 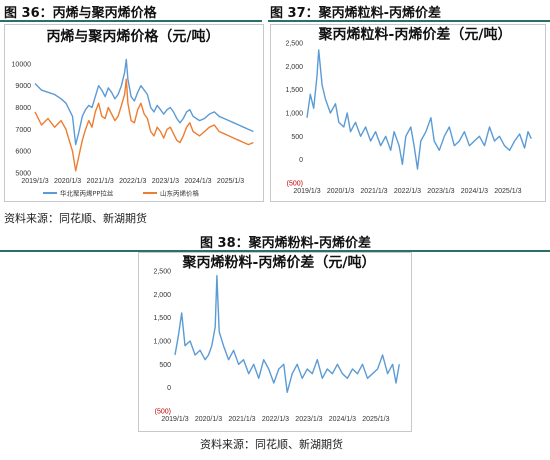 What do you see at coordinates (23, 174) in the screenshot?
I see `y-tick-label: 5000` at bounding box center [23, 174].